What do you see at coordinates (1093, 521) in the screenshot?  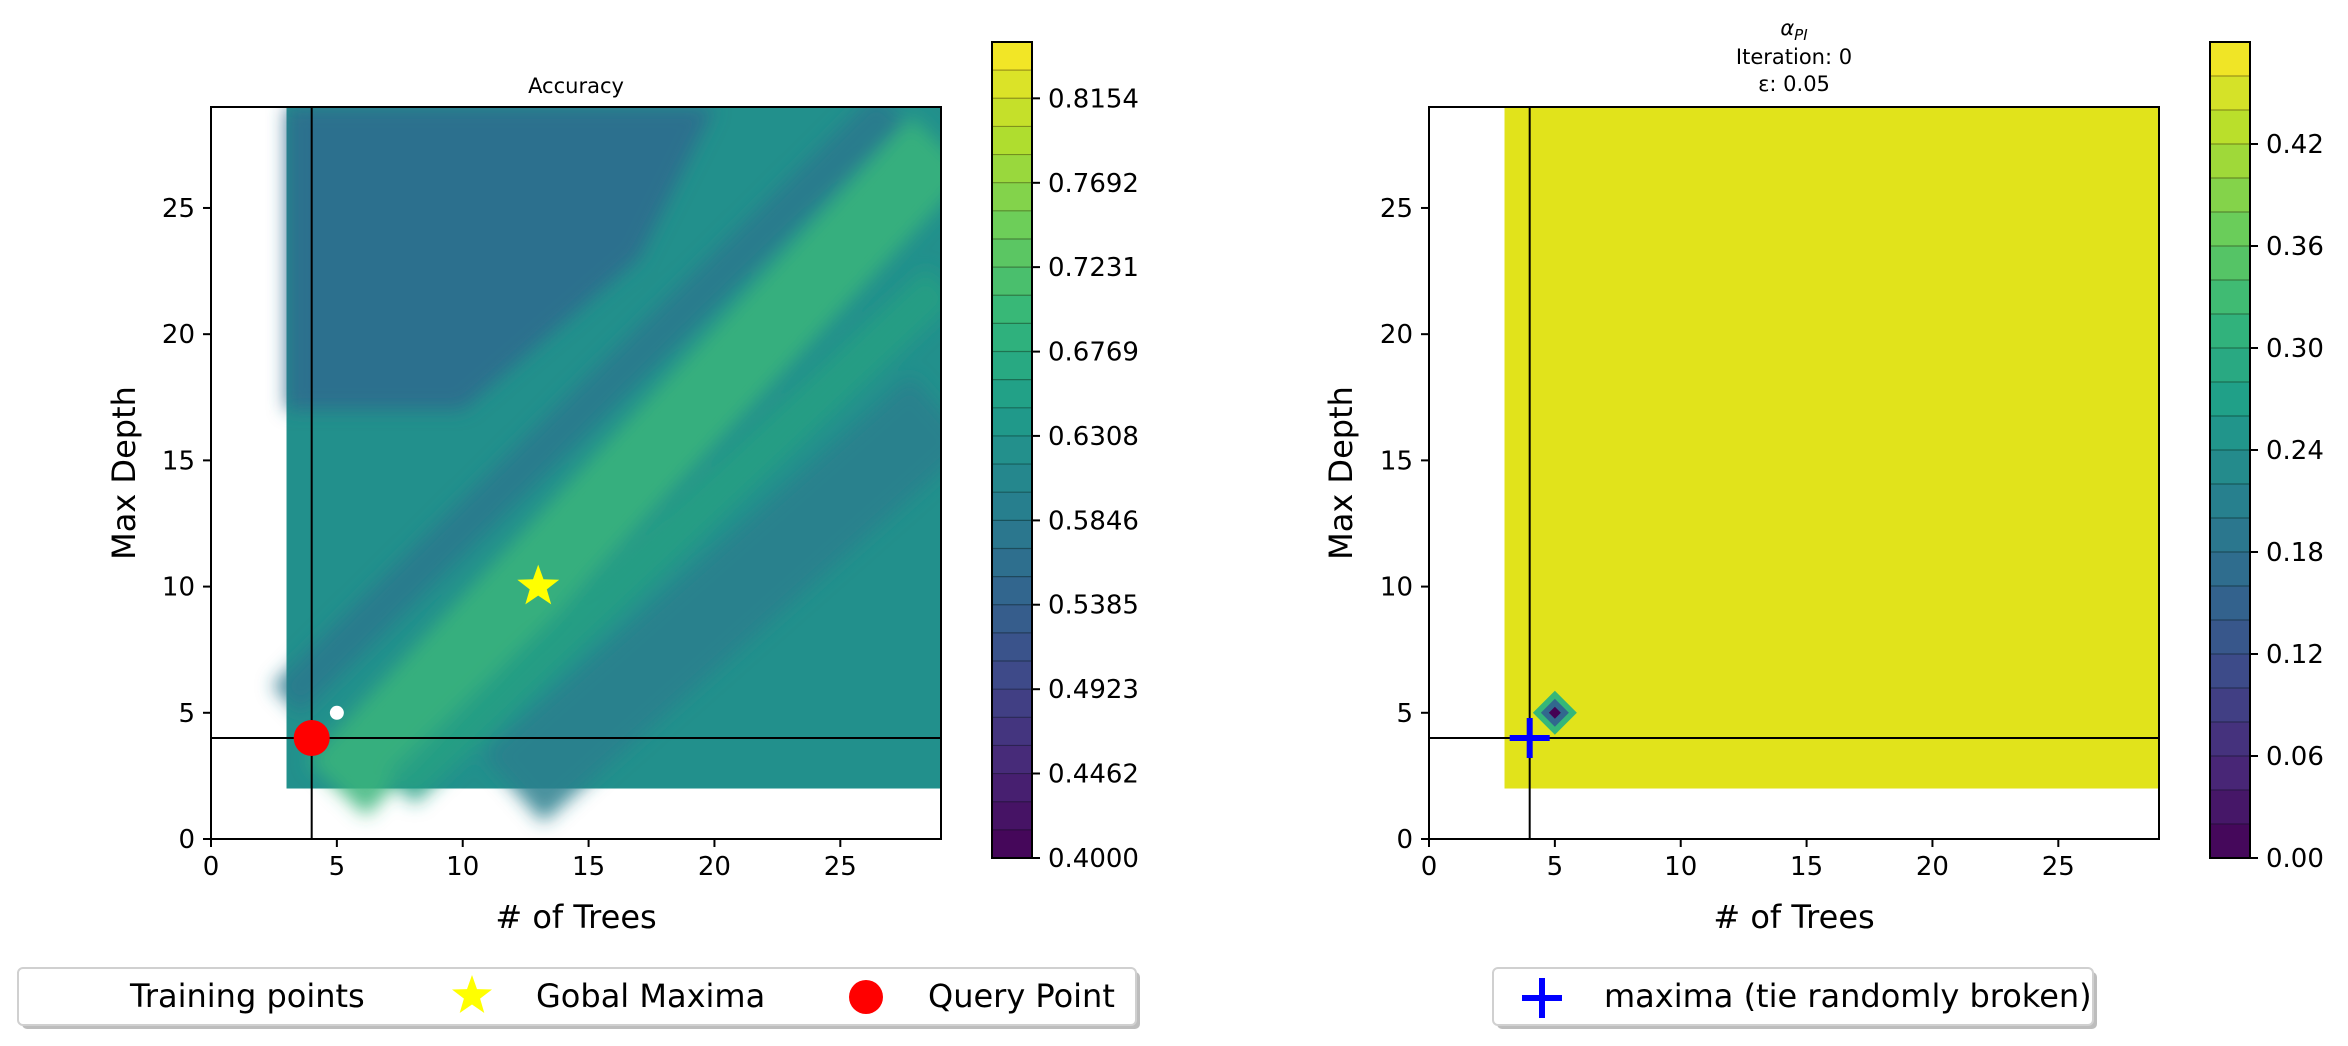 I see `colorbar-tick-label: 0.5846` at bounding box center [1093, 521].